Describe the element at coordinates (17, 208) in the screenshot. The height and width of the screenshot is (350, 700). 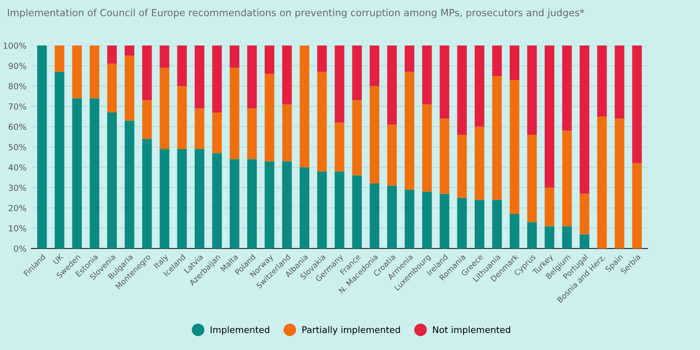
I see `y-tick-label: 20%` at that location.